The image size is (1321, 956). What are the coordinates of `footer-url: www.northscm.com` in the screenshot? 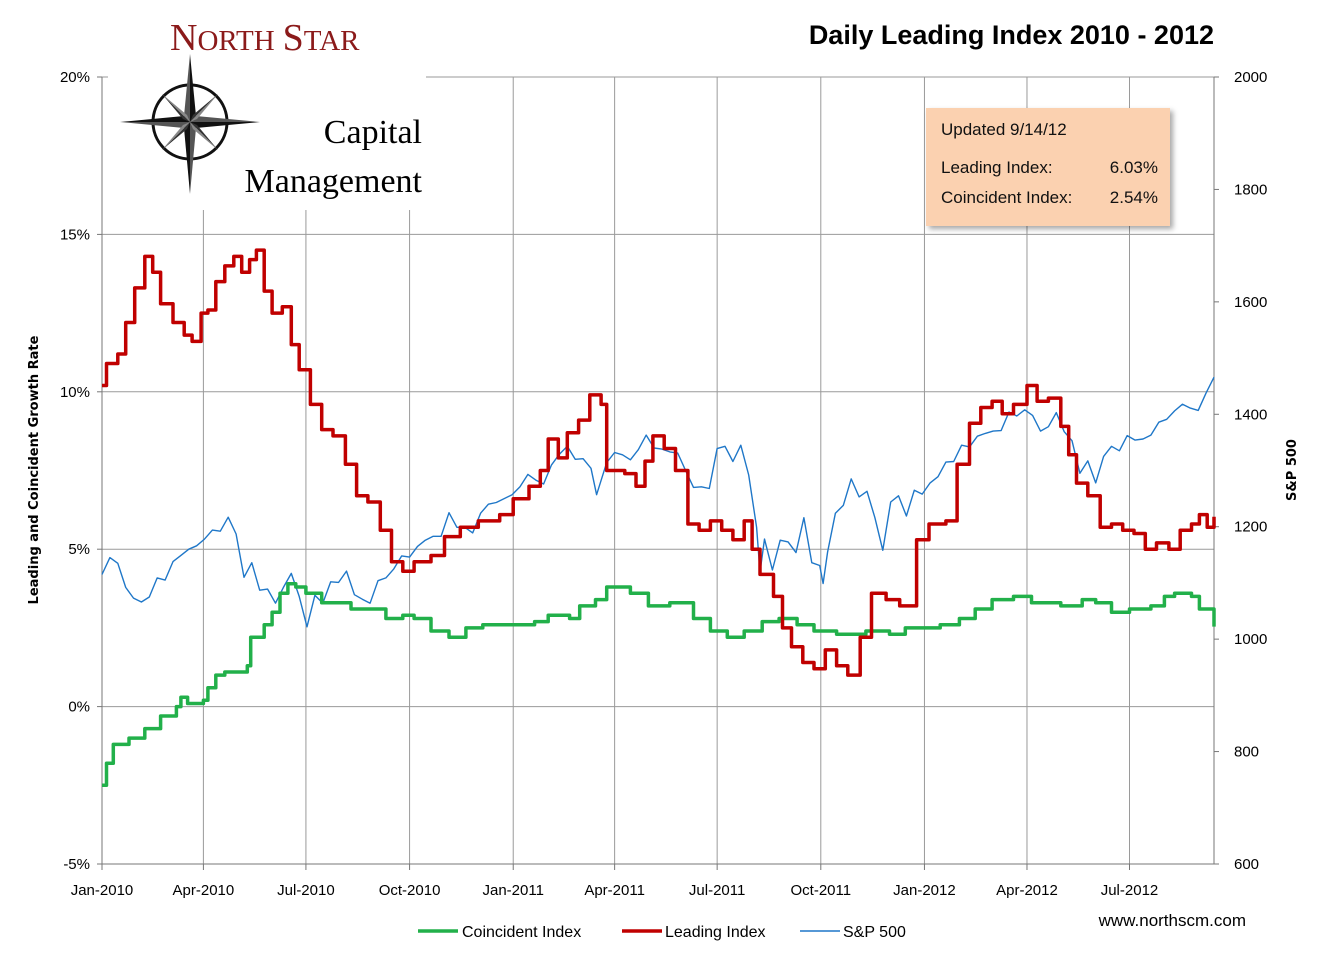 It's located at (1172, 920).